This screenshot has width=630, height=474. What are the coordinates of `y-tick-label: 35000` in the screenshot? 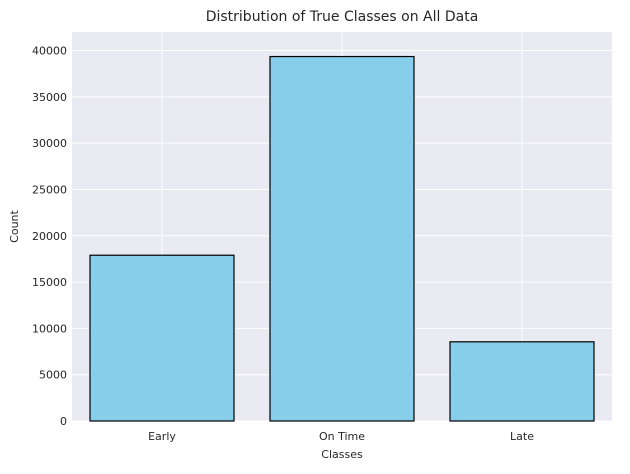 It's located at (49, 97).